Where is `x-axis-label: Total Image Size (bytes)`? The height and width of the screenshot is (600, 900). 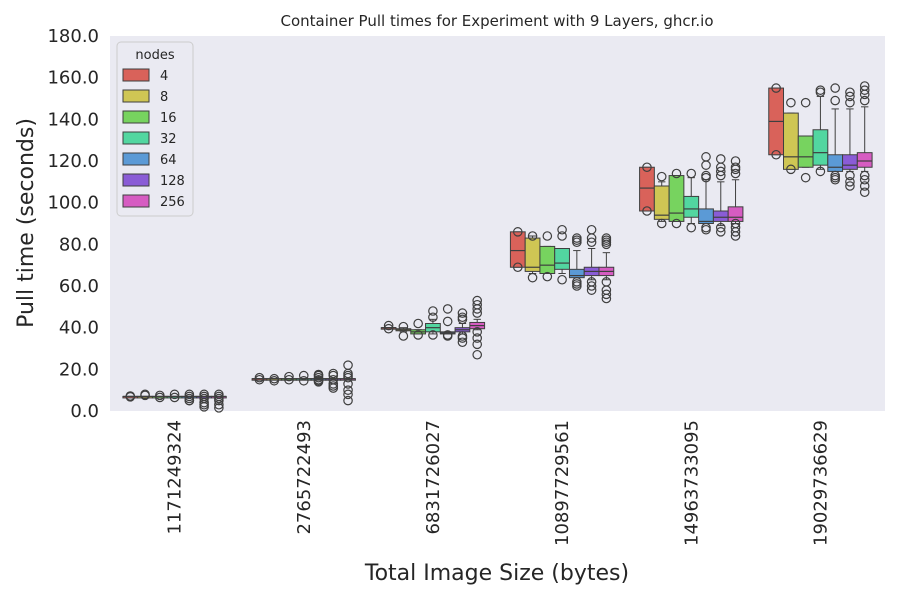 x-axis-label: Total Image Size (bytes) is located at coordinates (496, 573).